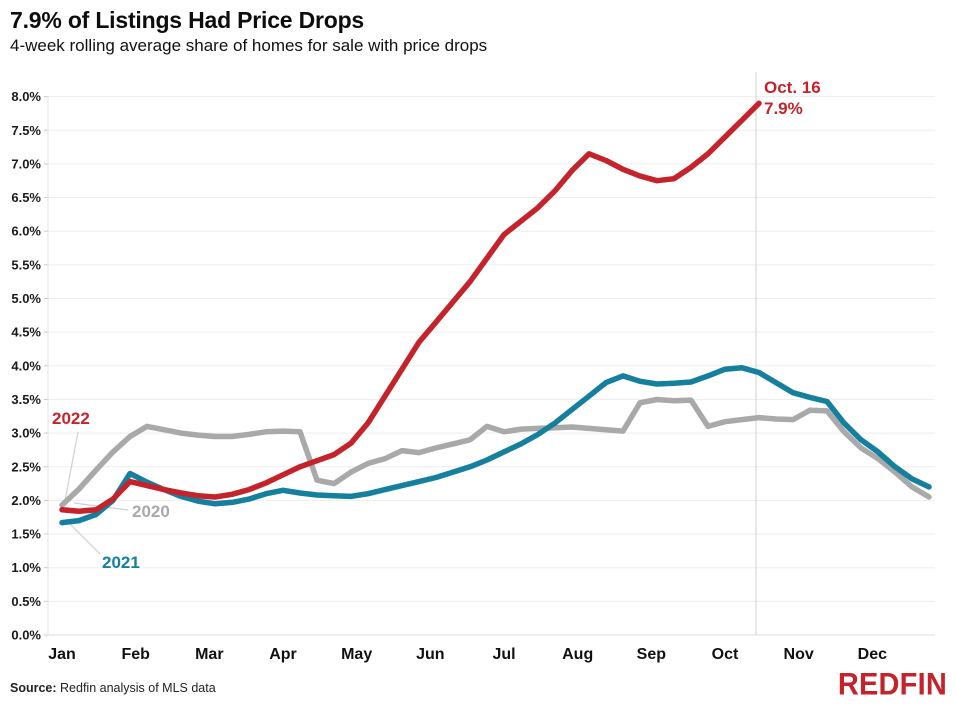 This screenshot has height=708, width=955. I want to click on y-axis-label: 7.0%, so click(26, 163).